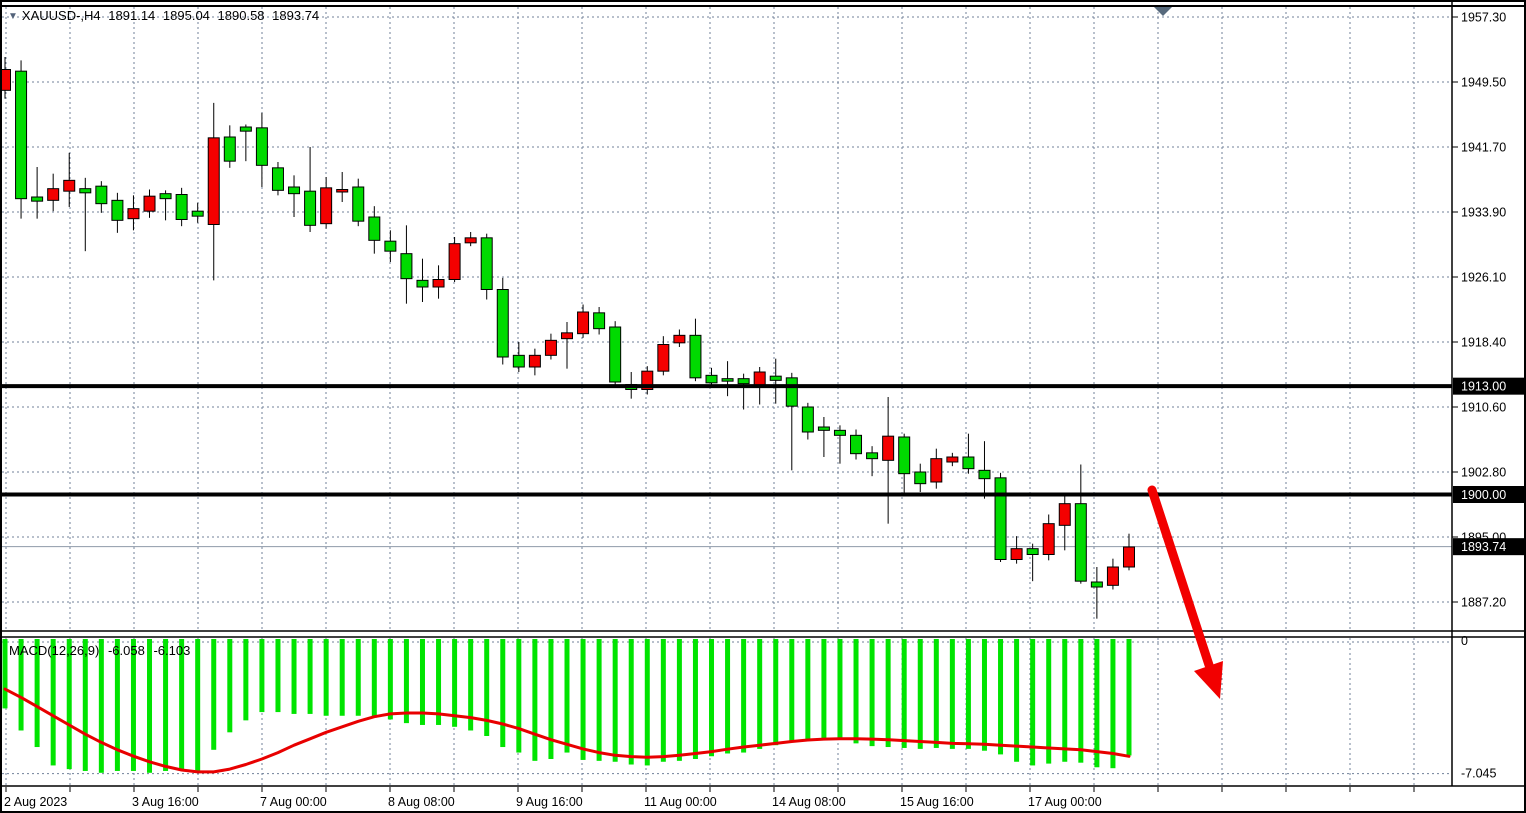  What do you see at coordinates (1483, 408) in the screenshot?
I see `price-tick-label: 1910.60` at bounding box center [1483, 408].